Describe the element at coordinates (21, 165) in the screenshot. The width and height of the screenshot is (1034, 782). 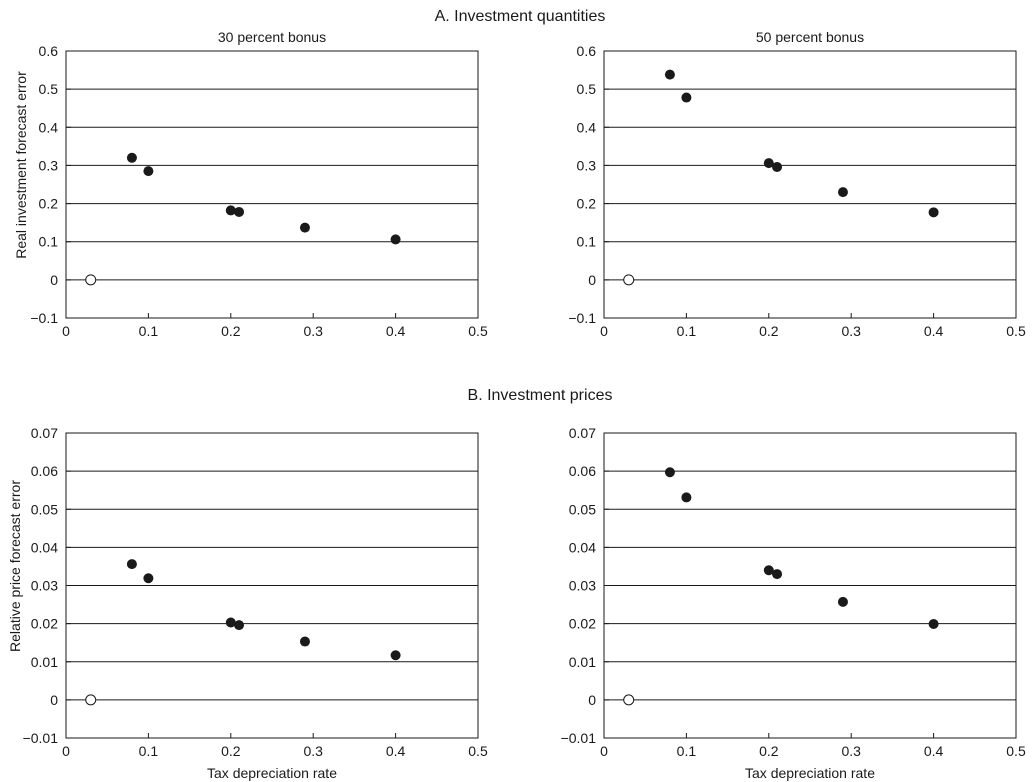
I see `y-axis-label-investment: Real investment forecast error` at that location.